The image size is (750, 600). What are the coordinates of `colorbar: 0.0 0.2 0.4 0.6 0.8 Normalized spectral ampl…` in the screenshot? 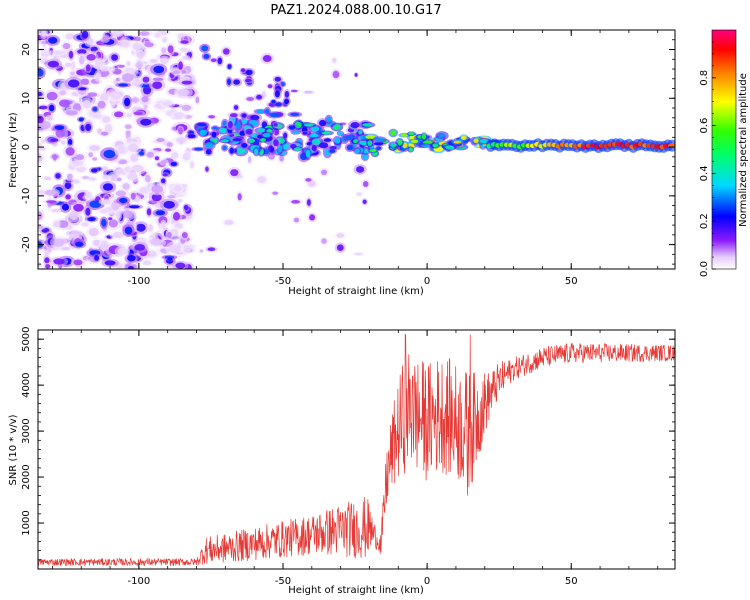 It's located at (724, 153).